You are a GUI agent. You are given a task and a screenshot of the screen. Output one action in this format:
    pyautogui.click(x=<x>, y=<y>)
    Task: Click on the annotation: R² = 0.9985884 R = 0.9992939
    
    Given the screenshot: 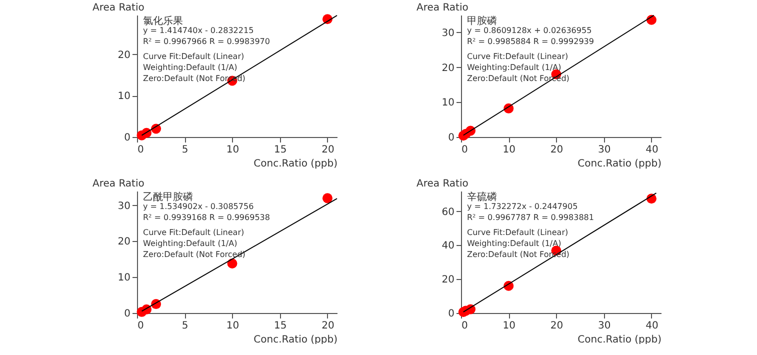 What is the action you would take?
    pyautogui.click(x=530, y=41)
    